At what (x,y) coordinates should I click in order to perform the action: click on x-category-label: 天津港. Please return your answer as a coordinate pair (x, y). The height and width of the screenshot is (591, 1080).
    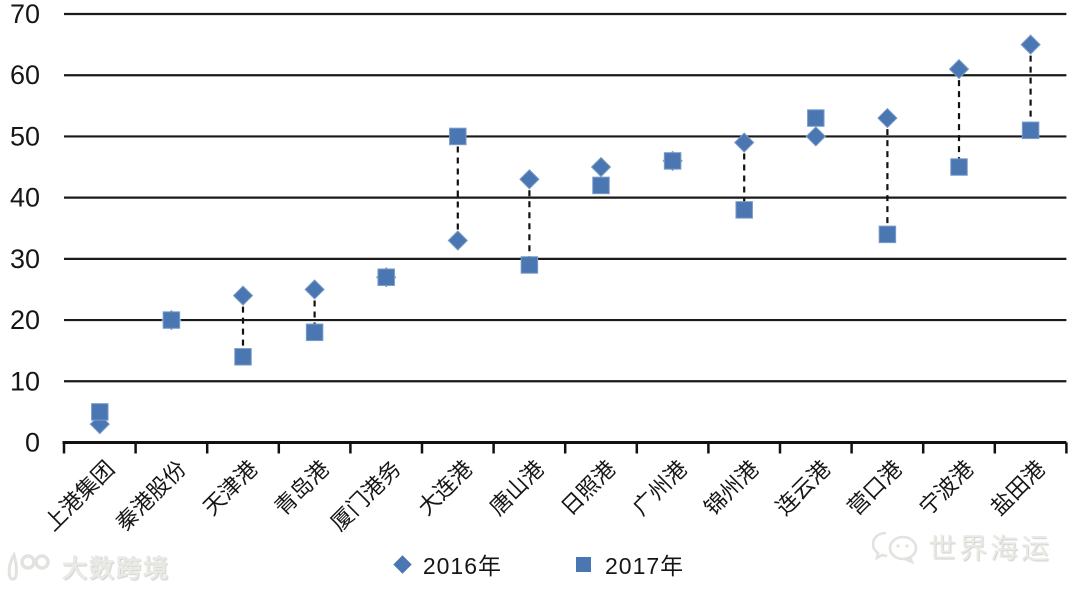
    Looking at the image, I should click on (230, 488).